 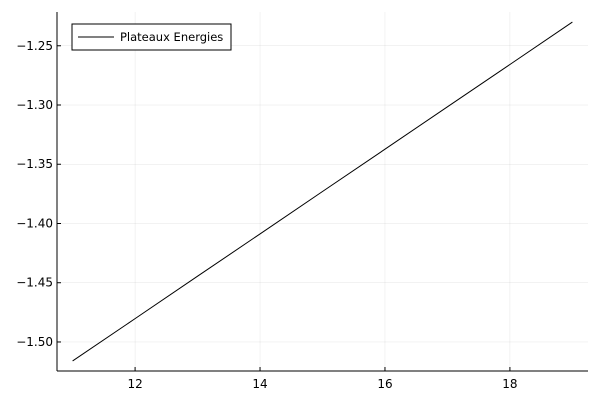 What do you see at coordinates (34, 342) in the screenshot?
I see `y-tick-label-0: −1.50` at bounding box center [34, 342].